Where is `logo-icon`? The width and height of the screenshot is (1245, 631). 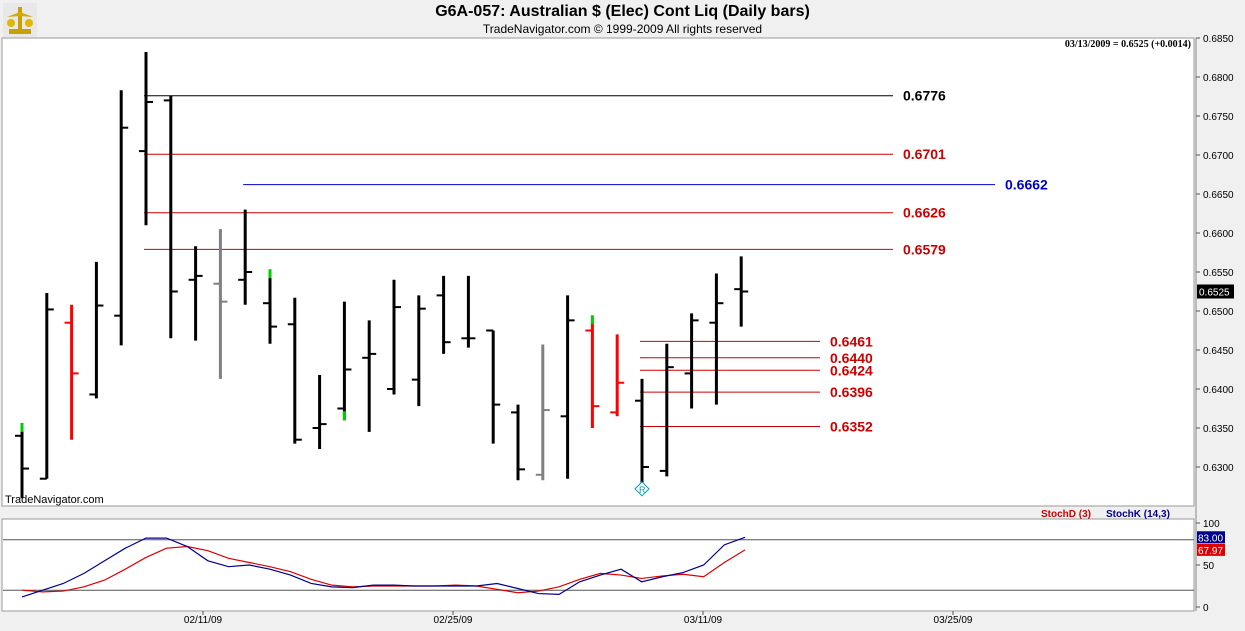
logo-icon is located at coordinates (20, 20).